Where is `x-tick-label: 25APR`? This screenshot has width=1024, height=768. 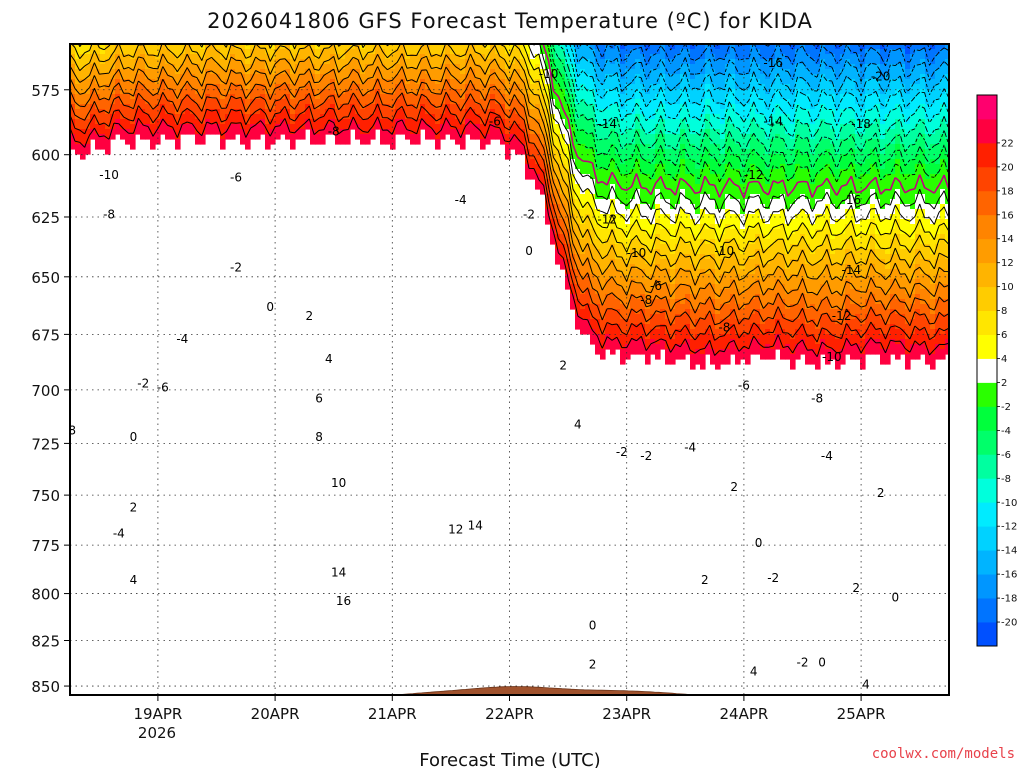
x-tick-label: 25APR is located at coordinates (861, 714).